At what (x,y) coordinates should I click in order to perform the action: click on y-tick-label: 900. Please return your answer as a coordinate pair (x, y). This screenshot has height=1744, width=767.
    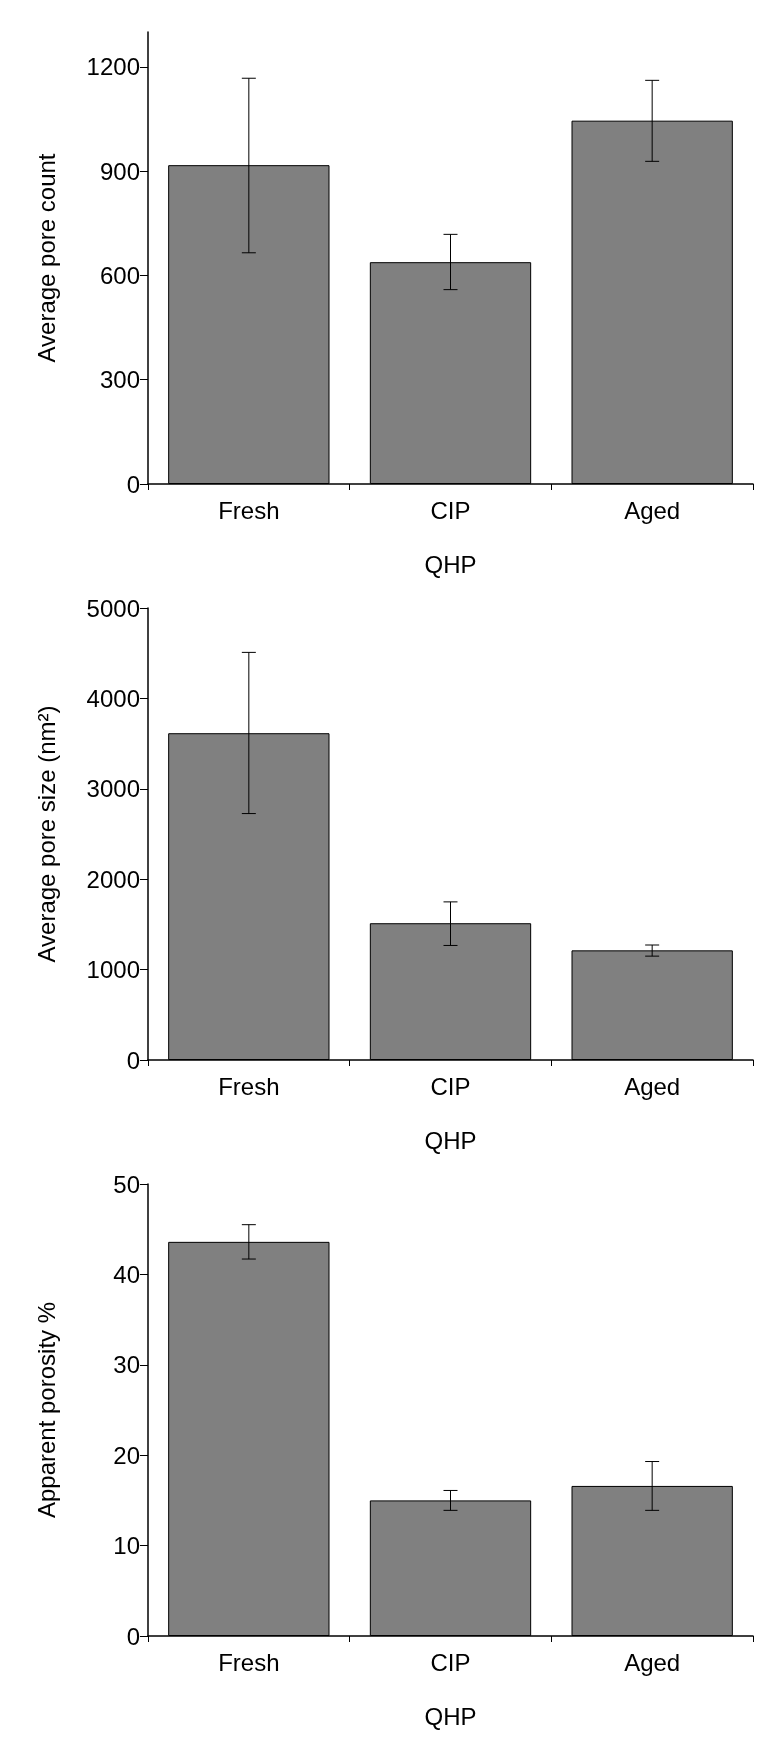
    Looking at the image, I should click on (119, 171).